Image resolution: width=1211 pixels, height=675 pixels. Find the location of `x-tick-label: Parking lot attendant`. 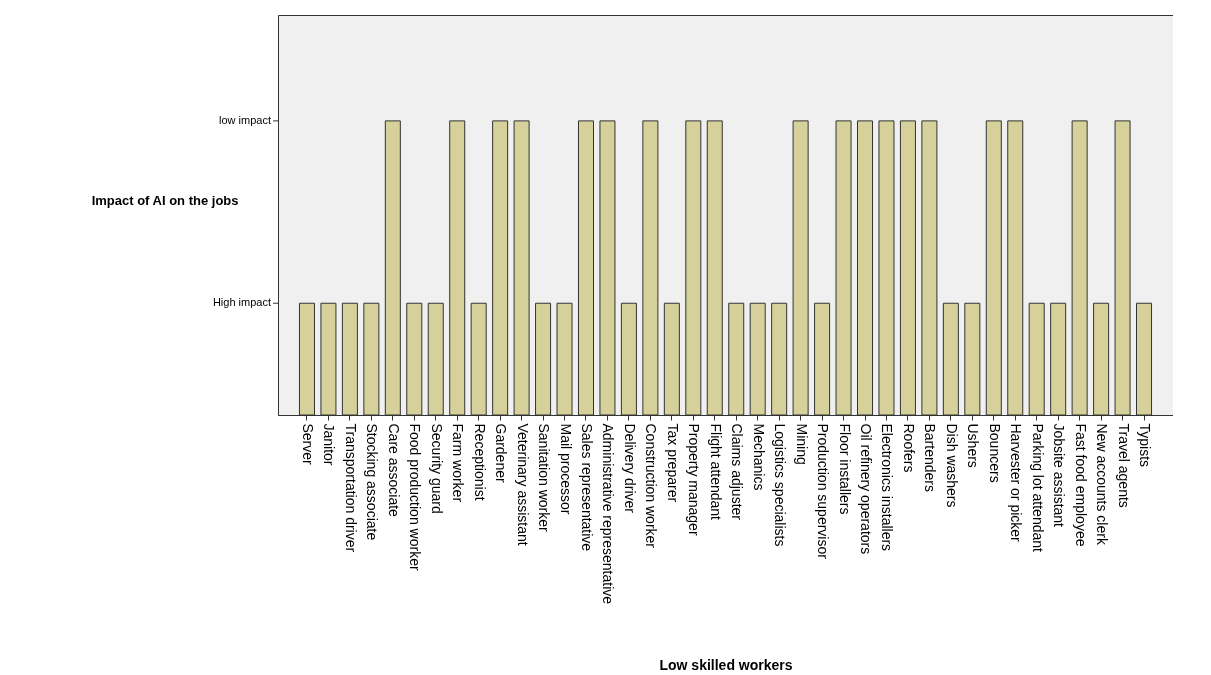

x-tick-label: Parking lot attendant is located at coordinates (1037, 488).